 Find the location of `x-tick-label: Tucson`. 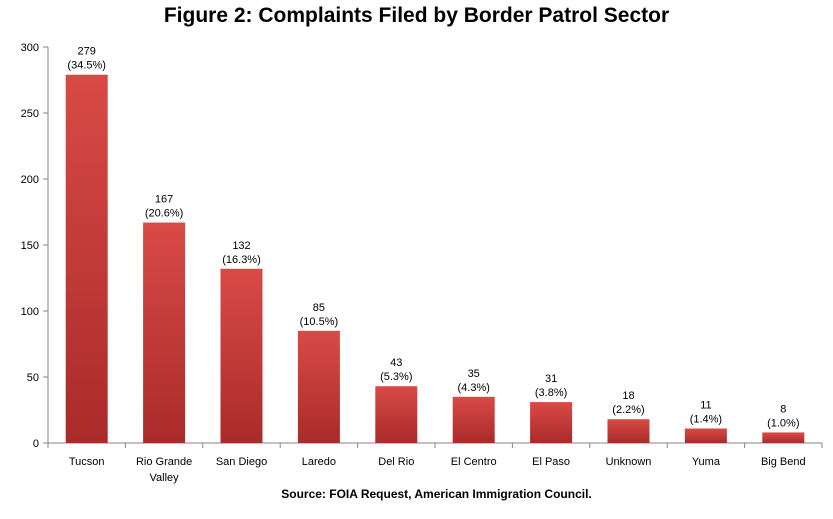

x-tick-label: Tucson is located at coordinates (87, 462).